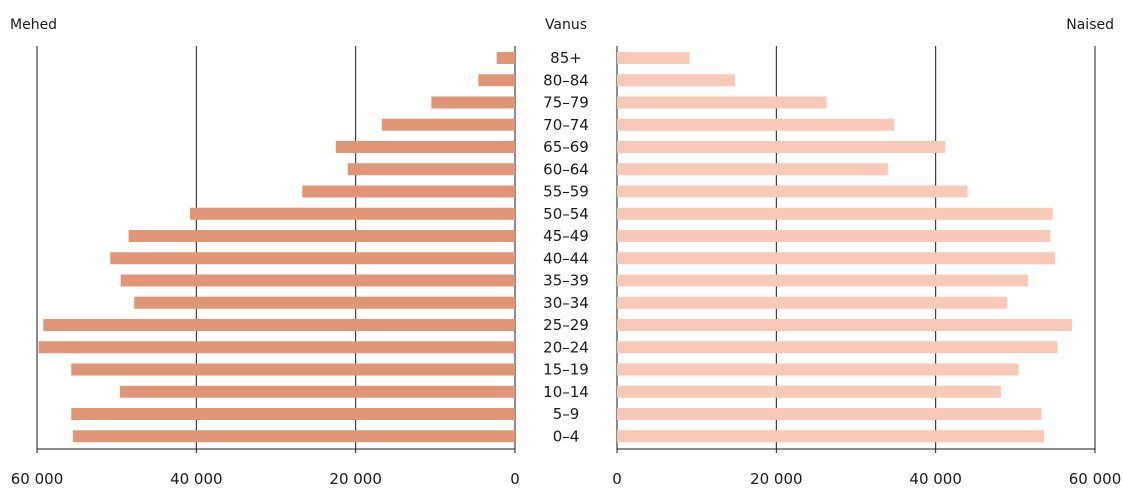  I want to click on male-bar-20–24, so click(277, 347).